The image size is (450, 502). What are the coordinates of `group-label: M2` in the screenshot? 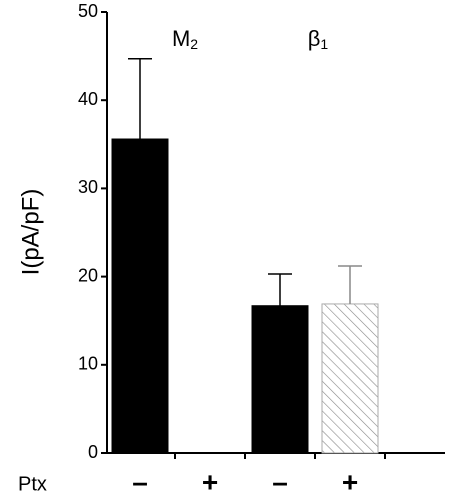 It's located at (185, 39).